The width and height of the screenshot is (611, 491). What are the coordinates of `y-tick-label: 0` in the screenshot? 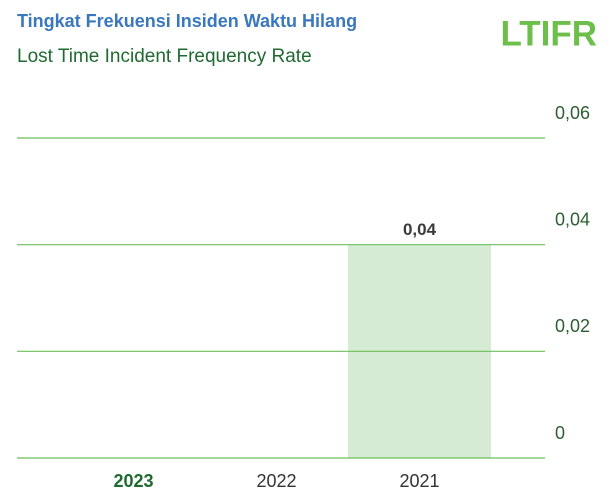 It's located at (560, 433).